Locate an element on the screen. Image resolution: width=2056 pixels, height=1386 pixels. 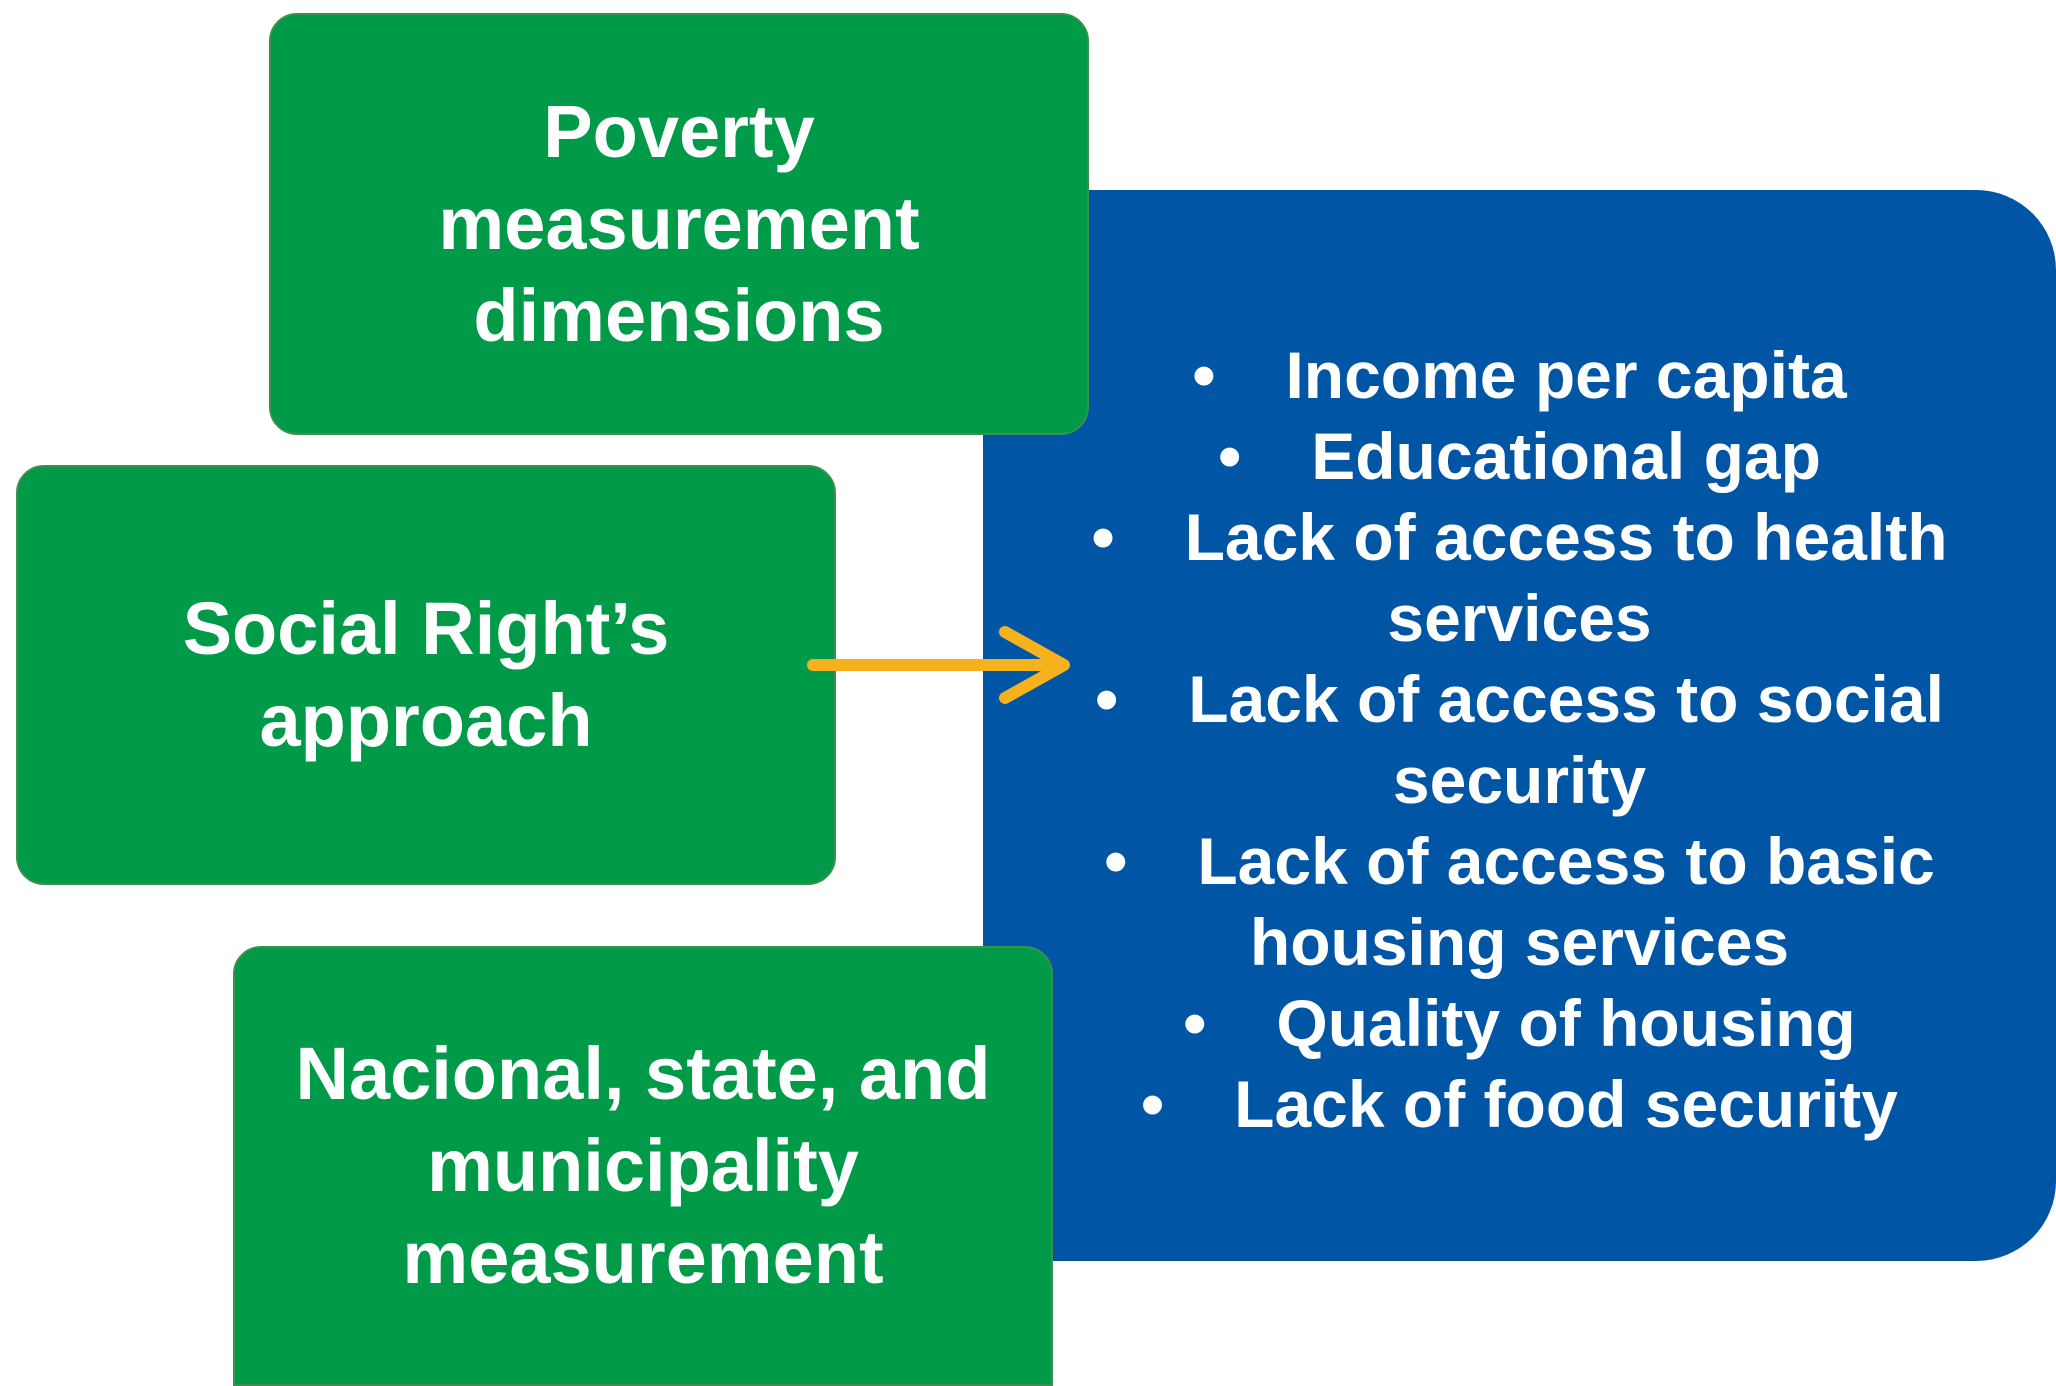
list-item: Quality of housing is located at coordinates (1519, 1023).